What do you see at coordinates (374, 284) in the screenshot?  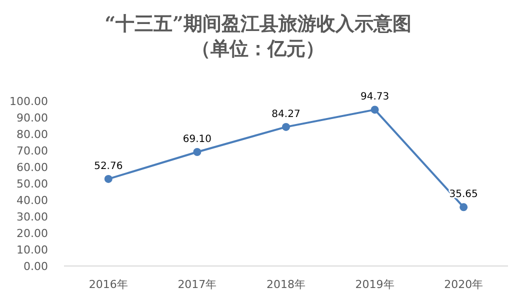 I see `x-tick-label: 2019年` at bounding box center [374, 284].